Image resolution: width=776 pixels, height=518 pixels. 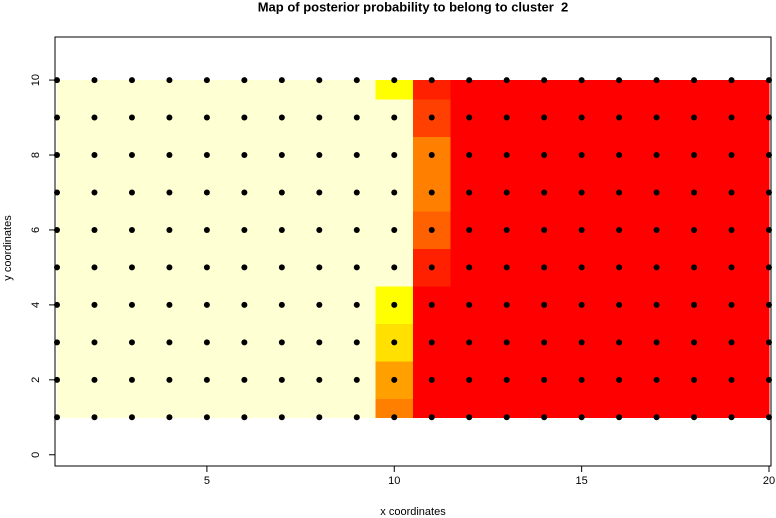 What do you see at coordinates (8, 248) in the screenshot?
I see `y-axis-label: y coordinates` at bounding box center [8, 248].